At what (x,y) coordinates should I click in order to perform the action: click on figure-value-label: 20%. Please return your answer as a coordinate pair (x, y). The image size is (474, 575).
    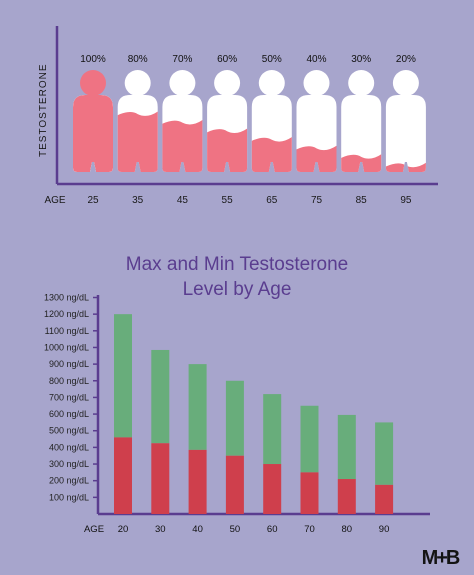
    Looking at the image, I should click on (406, 59).